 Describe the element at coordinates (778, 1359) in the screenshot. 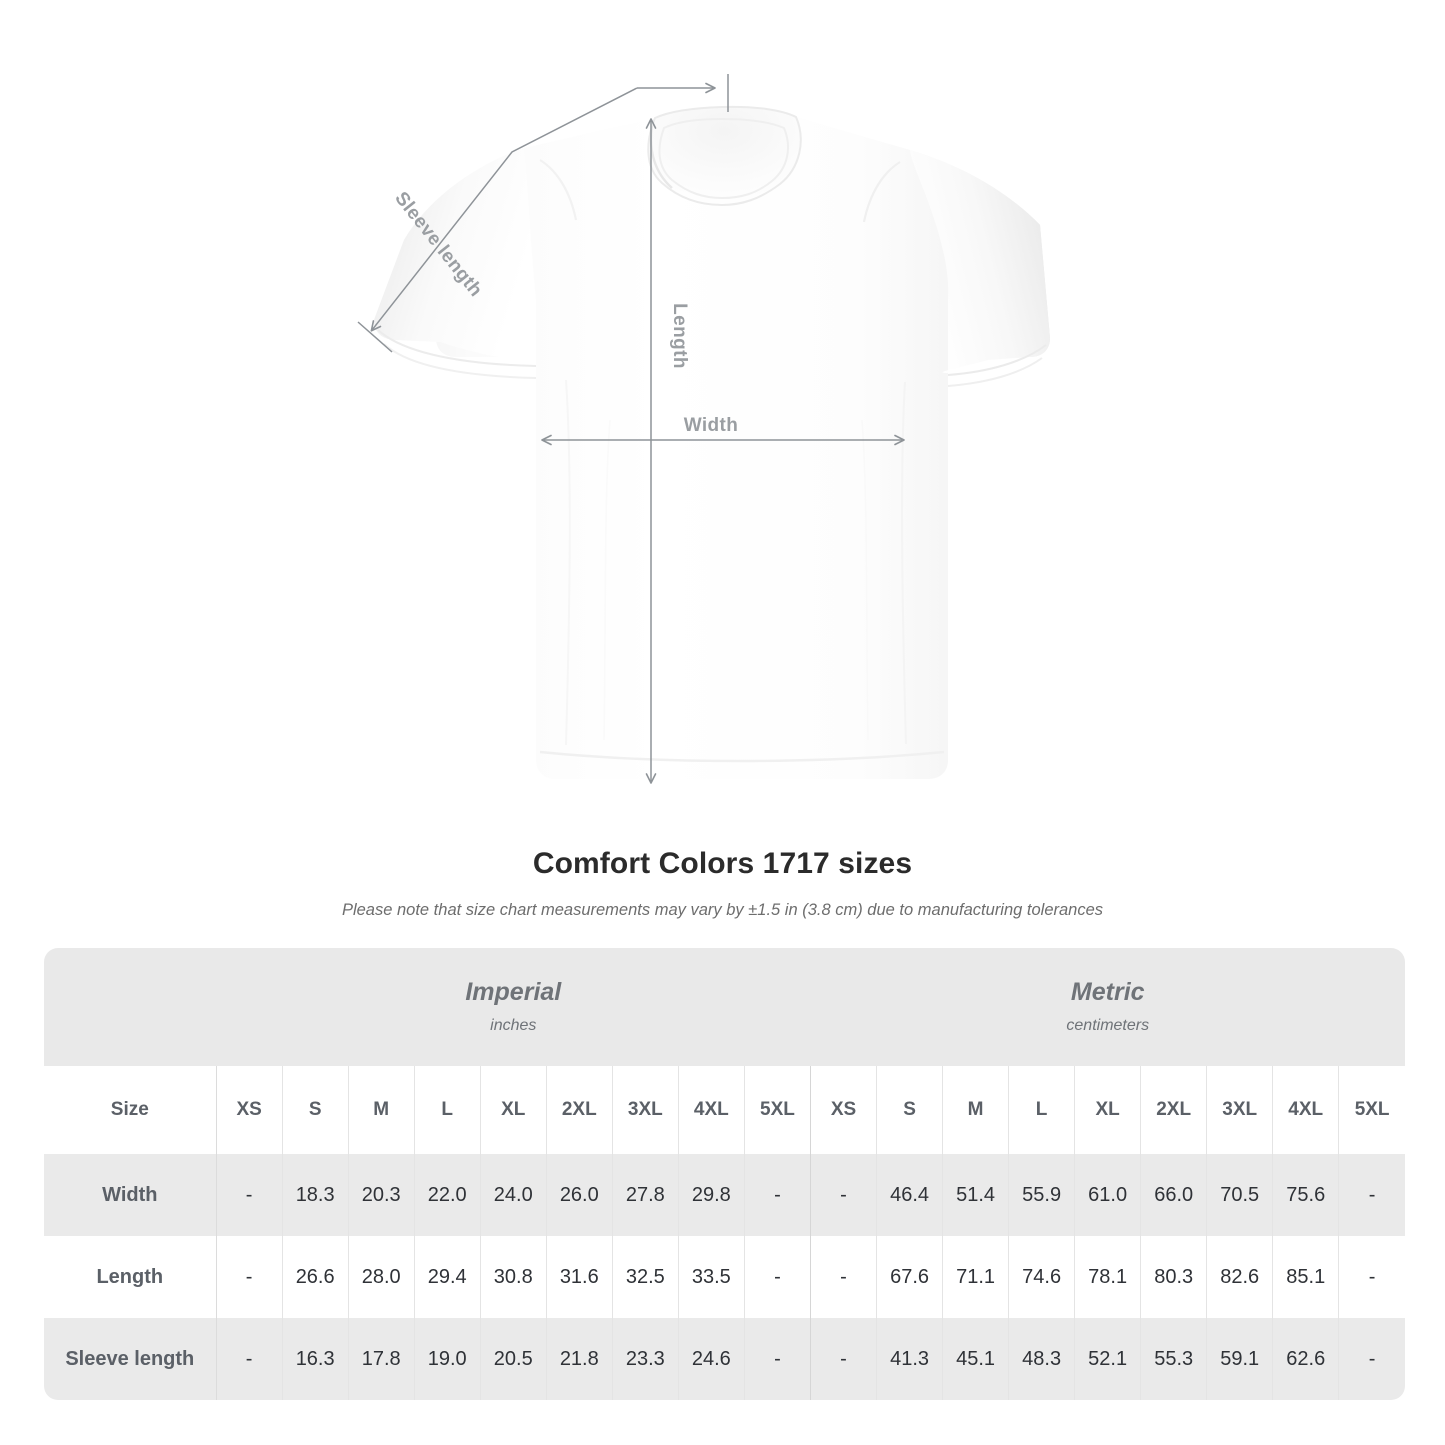

I see `cell-sleeve-length-imperial-5xl: -` at that location.